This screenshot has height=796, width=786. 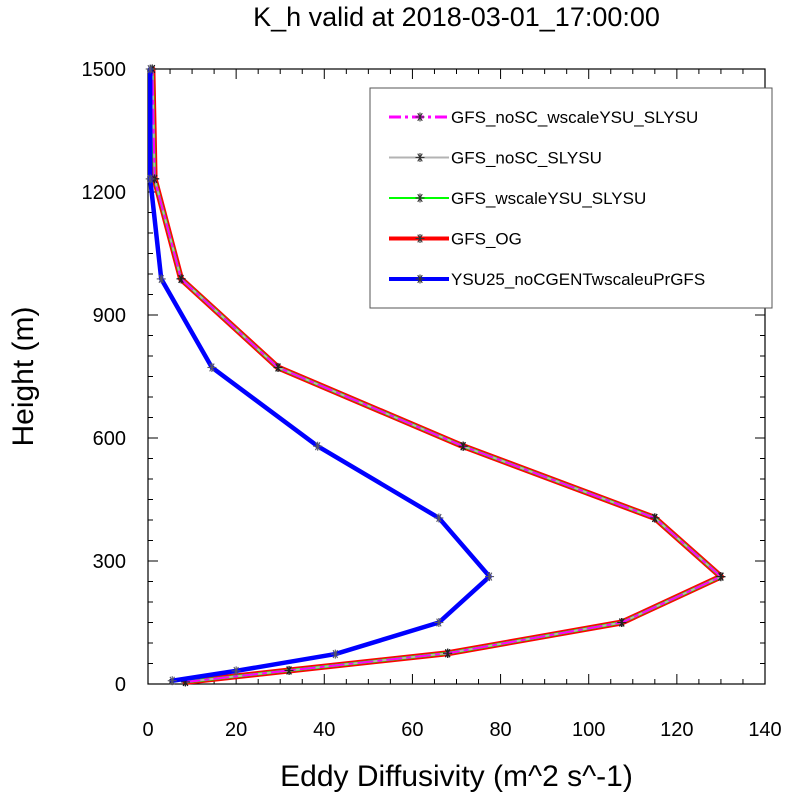 What do you see at coordinates (324, 730) in the screenshot?
I see `x-tick-label: 40` at bounding box center [324, 730].